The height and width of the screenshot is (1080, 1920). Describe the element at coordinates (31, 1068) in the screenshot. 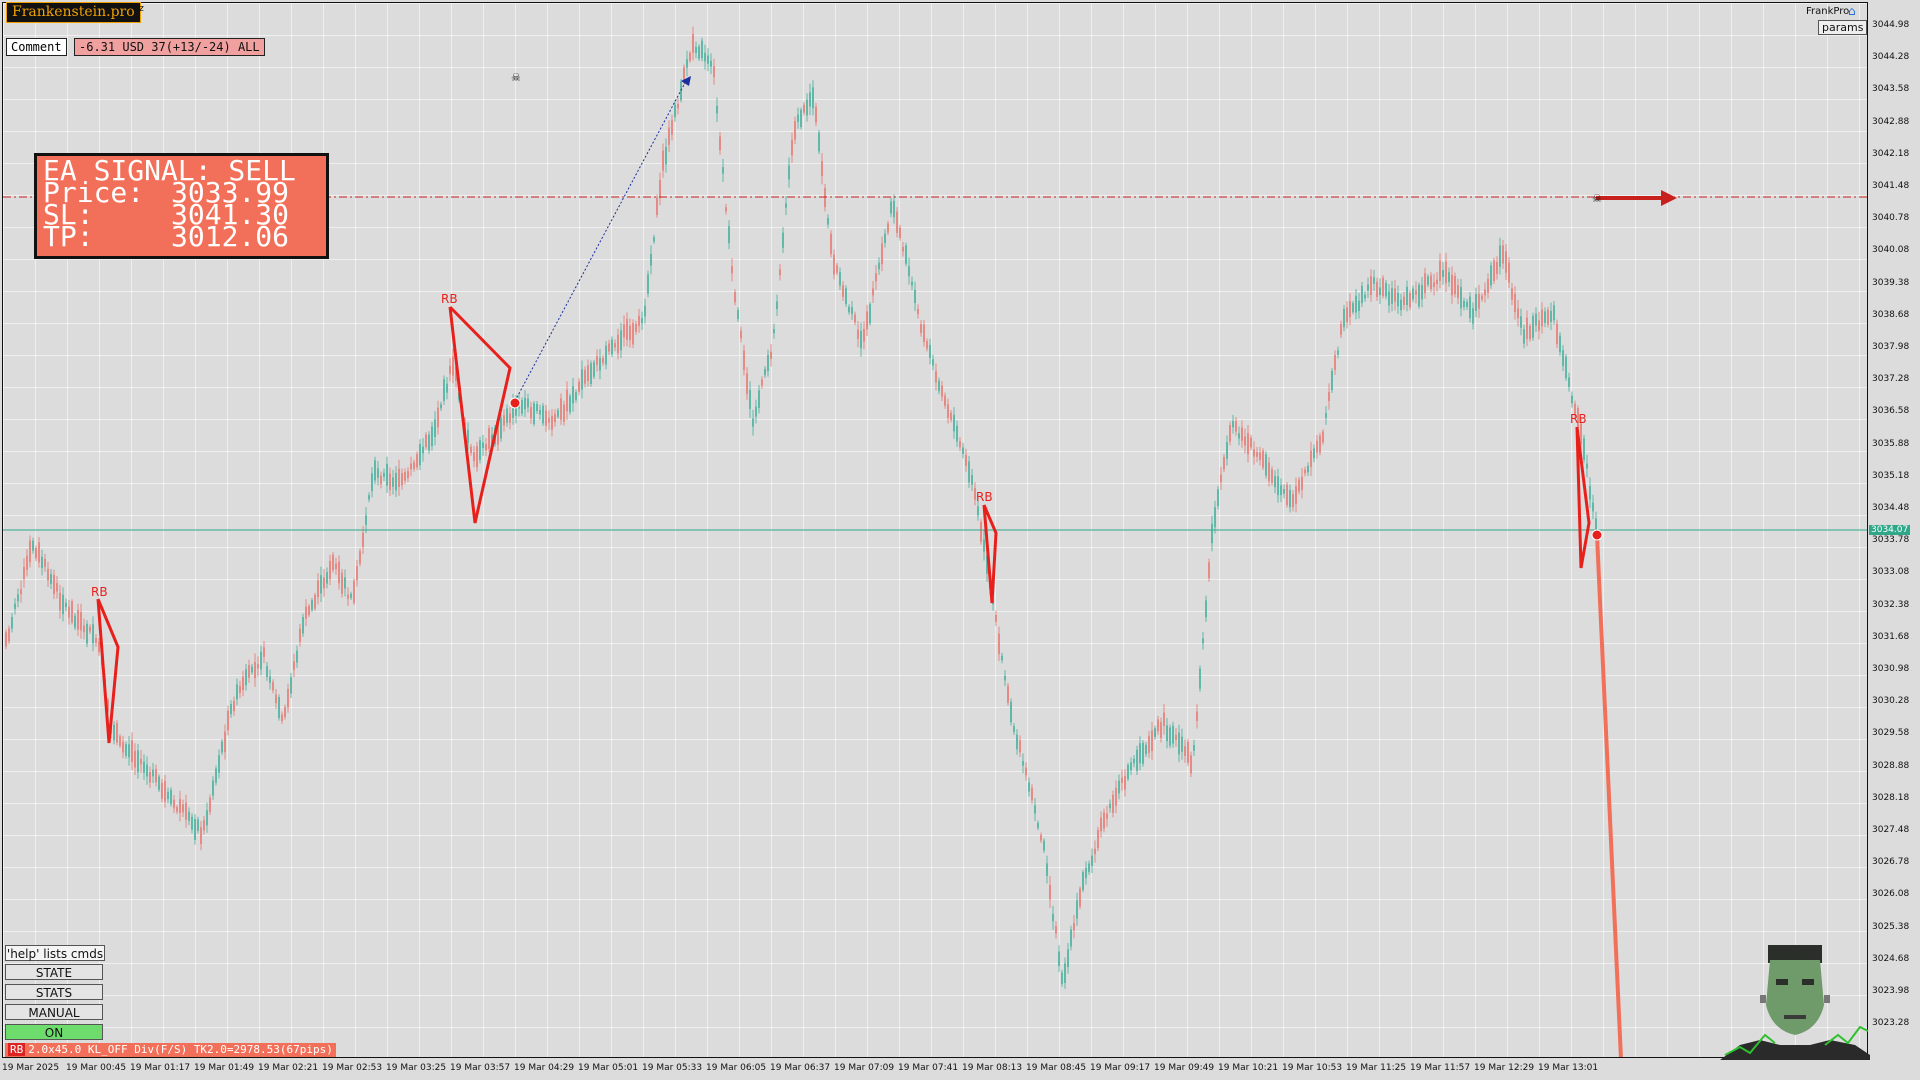

I see `time-axis-label: 19 Mar 2025` at that location.